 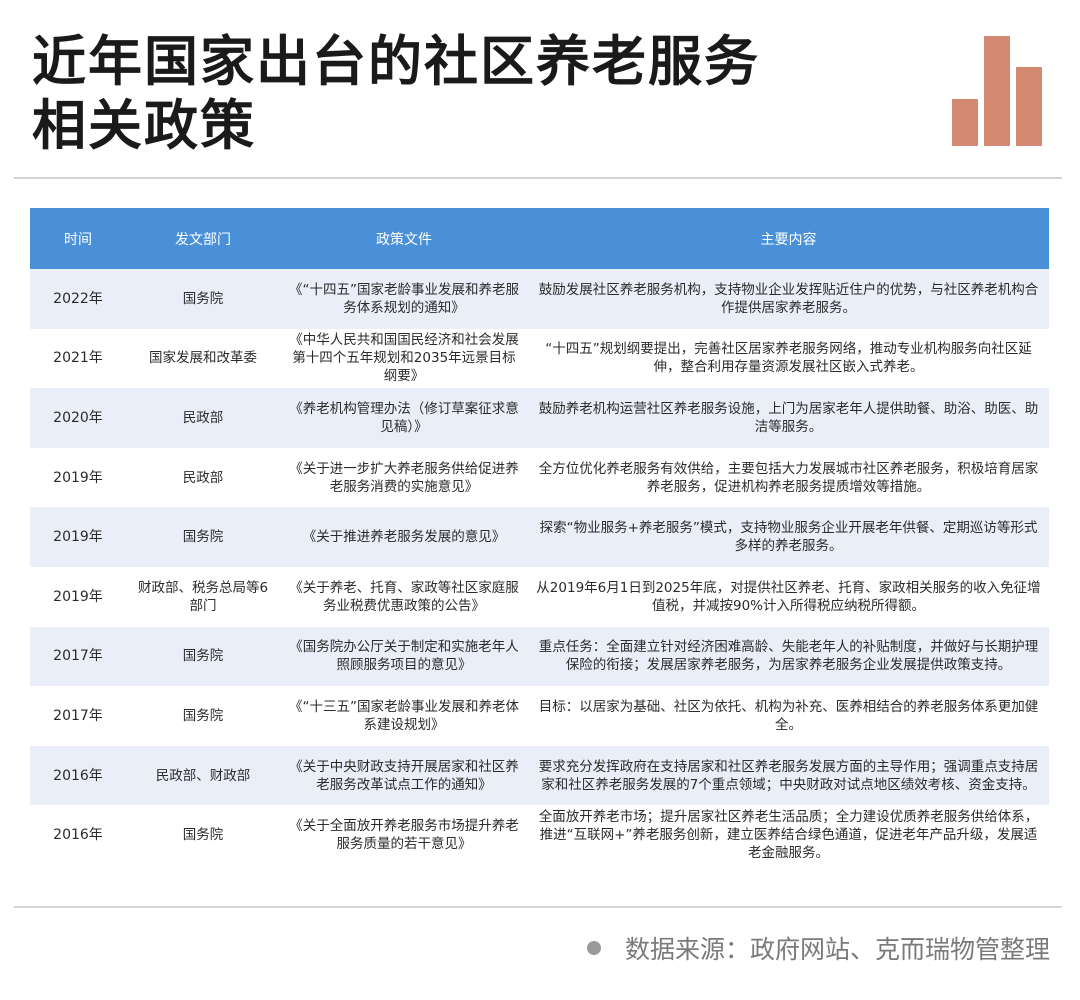 I want to click on page-title-line2: 相关政策, so click(x=144, y=125).